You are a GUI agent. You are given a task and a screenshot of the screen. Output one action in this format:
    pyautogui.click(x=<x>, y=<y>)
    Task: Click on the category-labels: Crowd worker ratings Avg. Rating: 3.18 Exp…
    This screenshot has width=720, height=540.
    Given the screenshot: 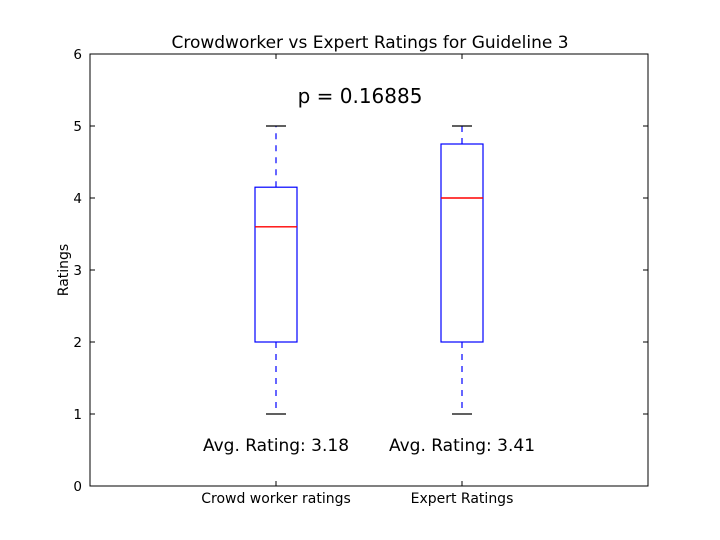 What is the action you would take?
    pyautogui.click(x=368, y=471)
    